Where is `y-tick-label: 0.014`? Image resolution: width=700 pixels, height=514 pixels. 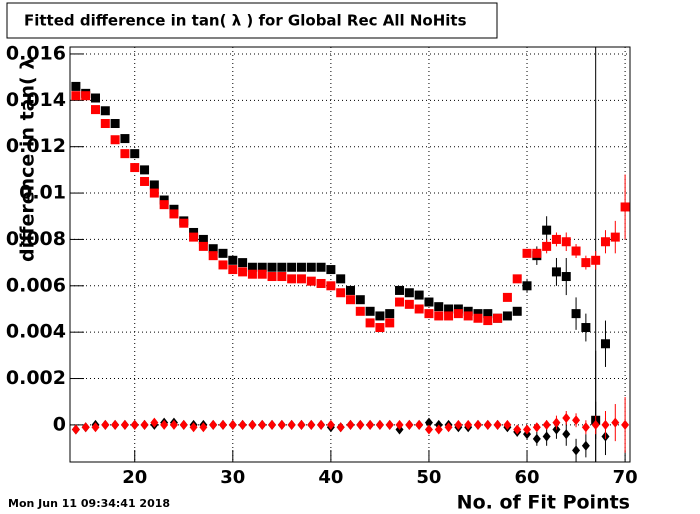
y-tick-label: 0.014 is located at coordinates (36, 100).